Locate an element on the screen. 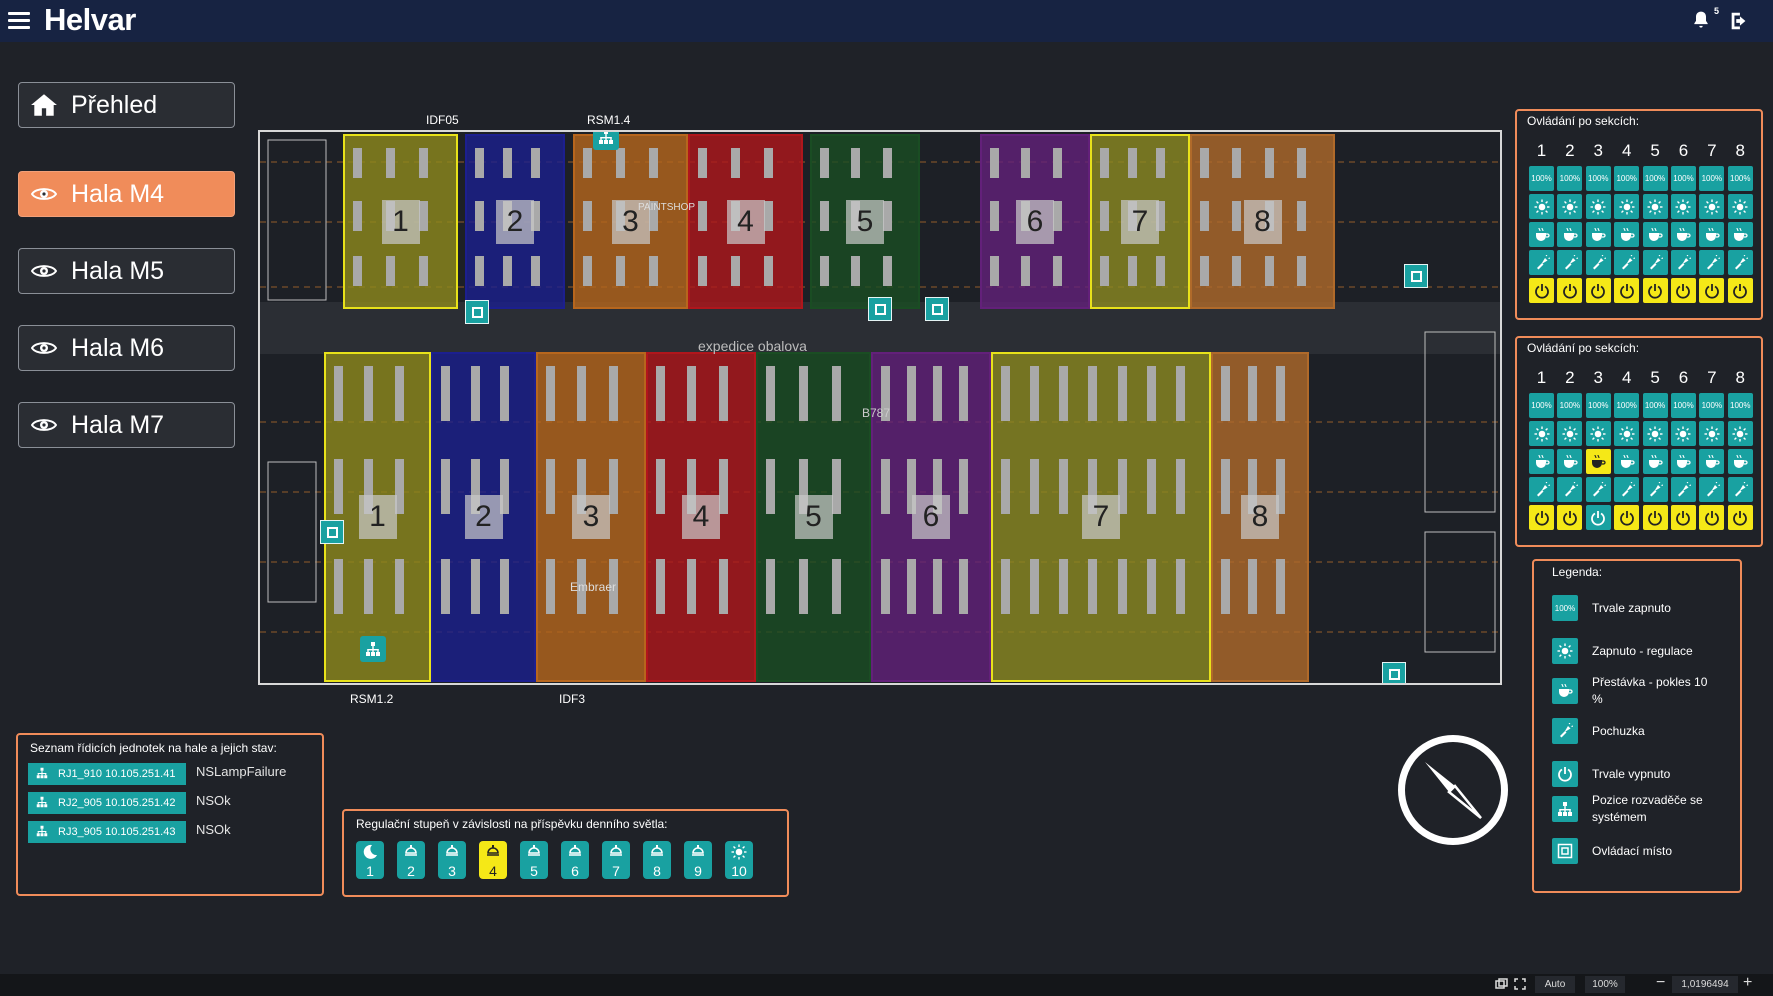 Image resolution: width=1773 pixels, height=996 pixels. top-section-7: 7 is located at coordinates (1140, 221).